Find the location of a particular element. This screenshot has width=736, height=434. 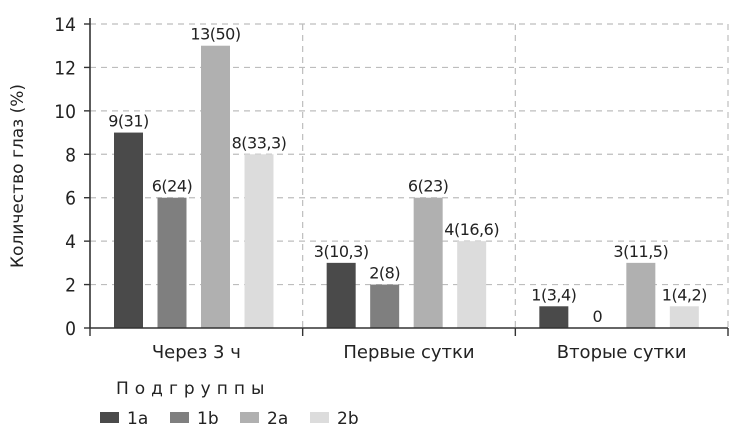

y-tick-label-8: 8 is located at coordinates (70, 155).